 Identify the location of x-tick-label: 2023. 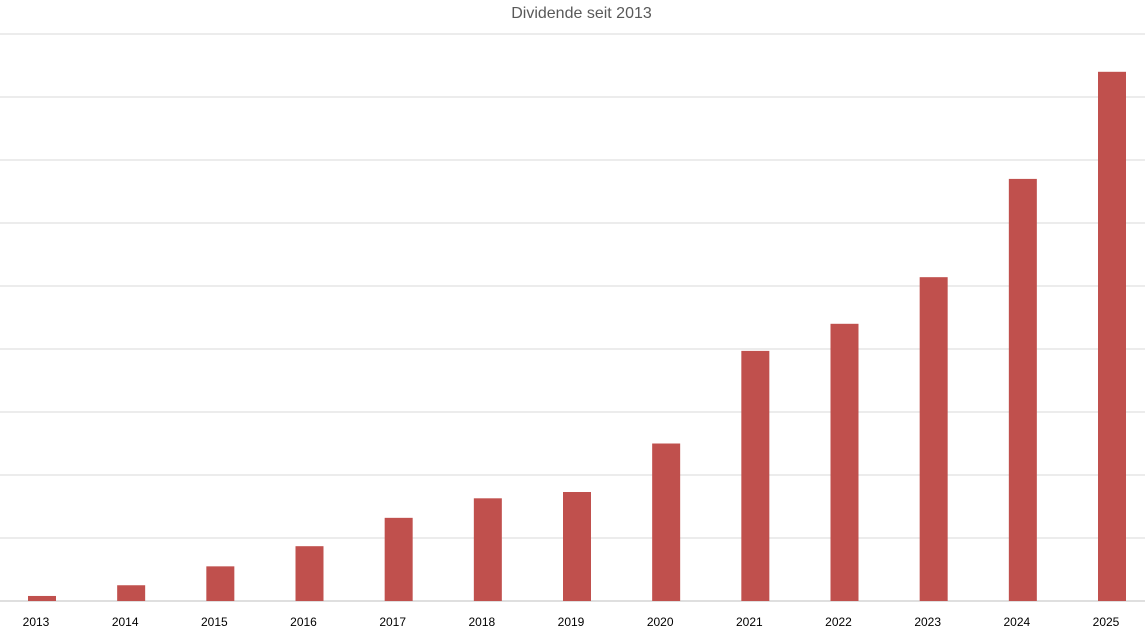
(927, 622).